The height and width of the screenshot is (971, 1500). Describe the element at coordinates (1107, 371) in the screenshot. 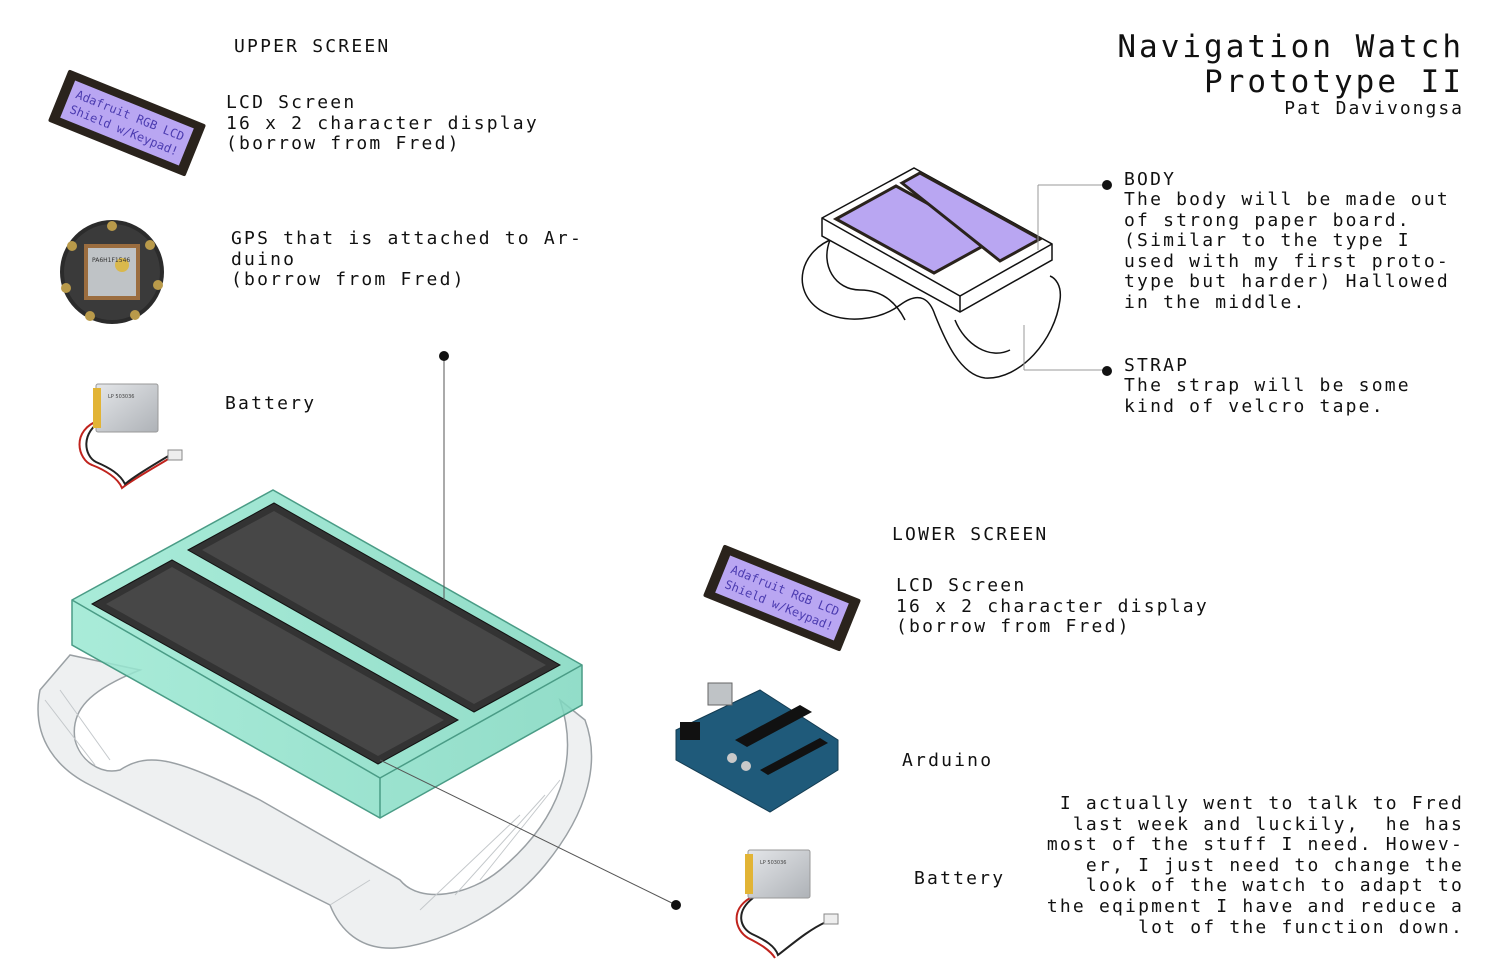

I see `strap-pointer-dot` at that location.